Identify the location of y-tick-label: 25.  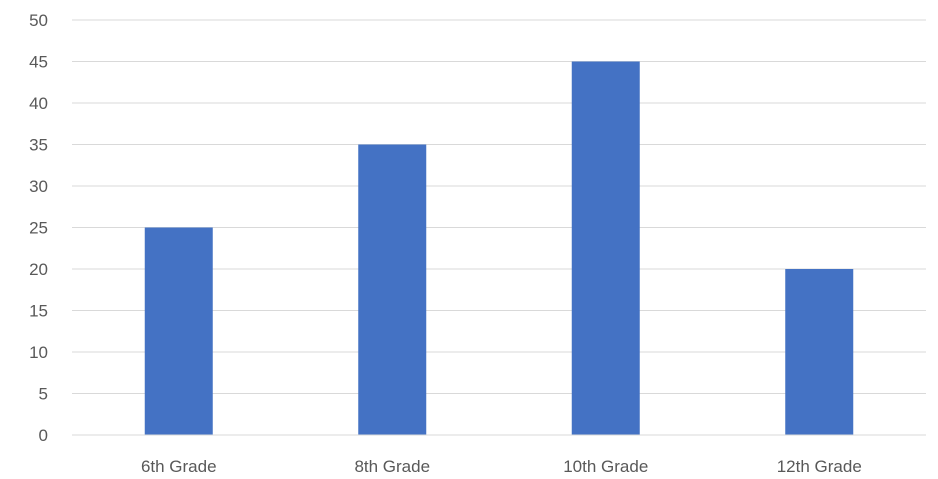
(38, 228).